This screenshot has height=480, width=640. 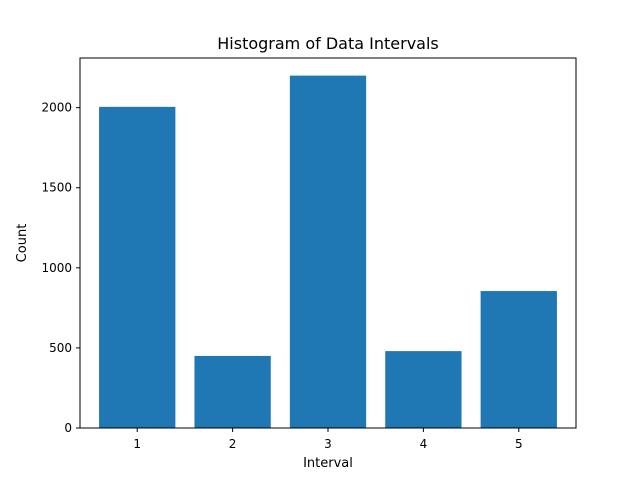 I want to click on x-tick-label-2: 2, so click(x=233, y=444).